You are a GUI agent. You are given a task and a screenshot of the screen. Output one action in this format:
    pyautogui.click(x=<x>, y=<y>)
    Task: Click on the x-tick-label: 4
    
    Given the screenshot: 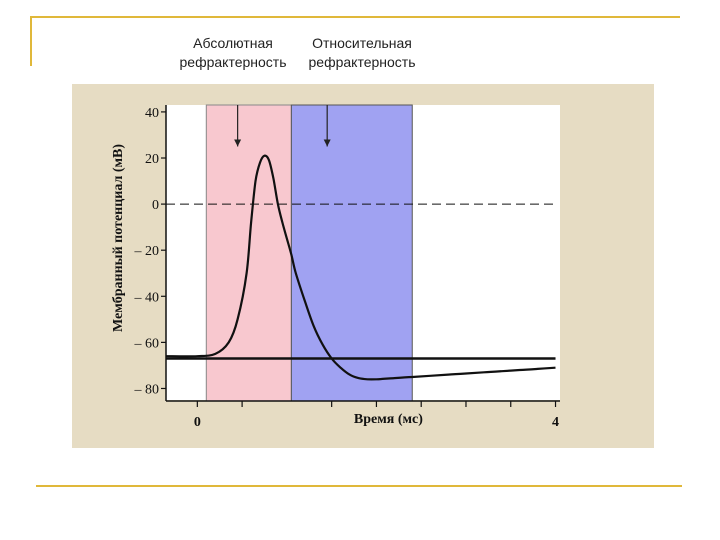 What is the action you would take?
    pyautogui.click(x=555, y=422)
    